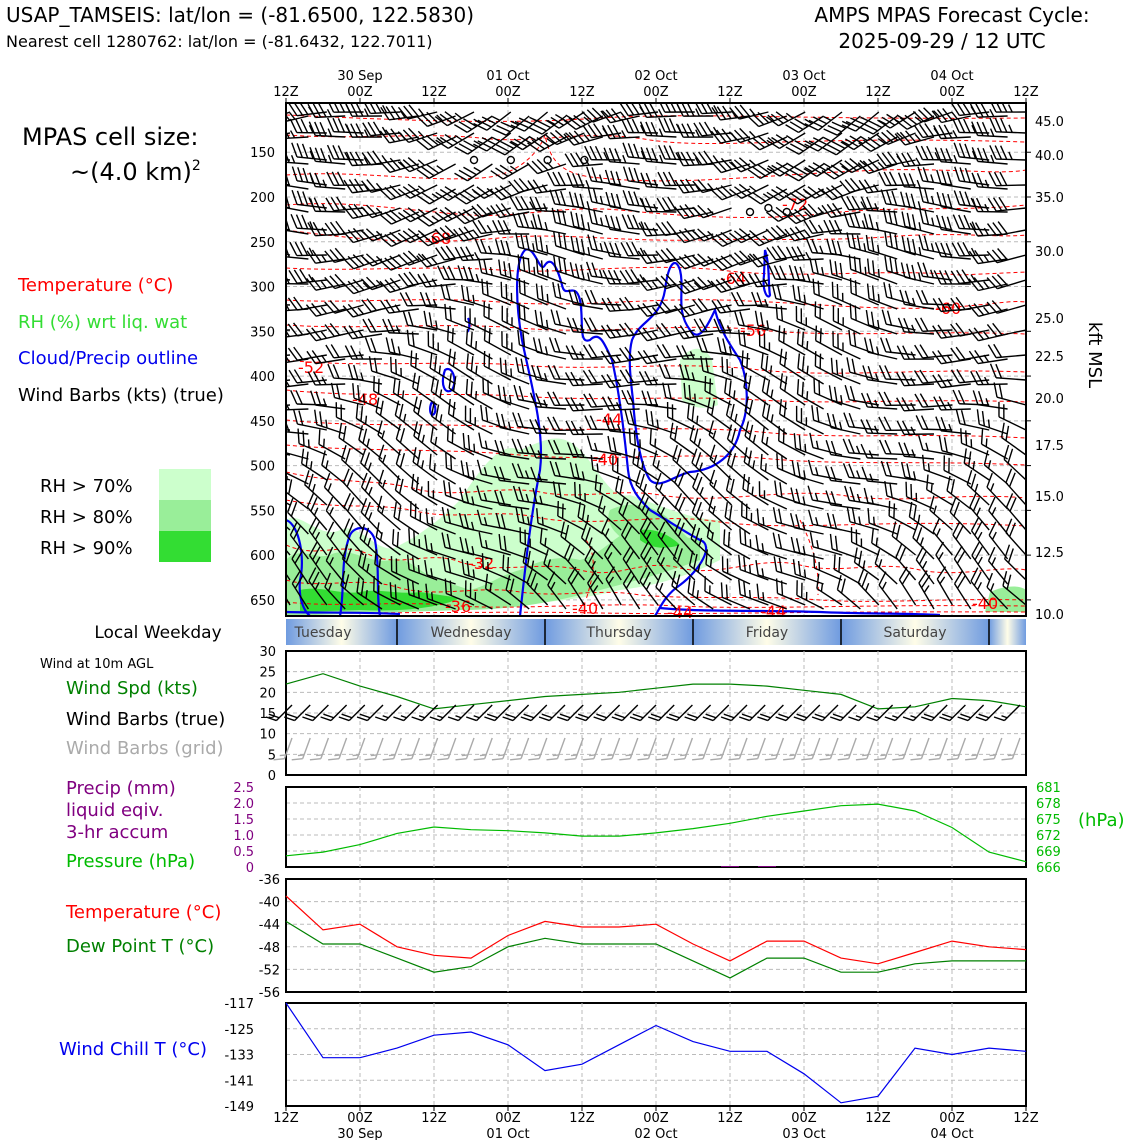 The height and width of the screenshot is (1140, 1140). What do you see at coordinates (425, 713) in the screenshot?
I see `true-wind-barb` at bounding box center [425, 713].